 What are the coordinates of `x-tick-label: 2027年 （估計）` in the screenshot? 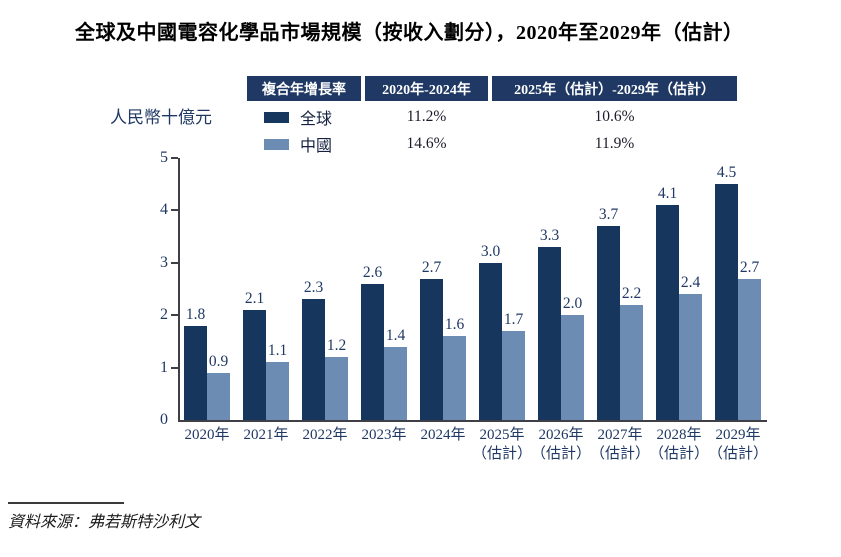 It's located at (619, 444).